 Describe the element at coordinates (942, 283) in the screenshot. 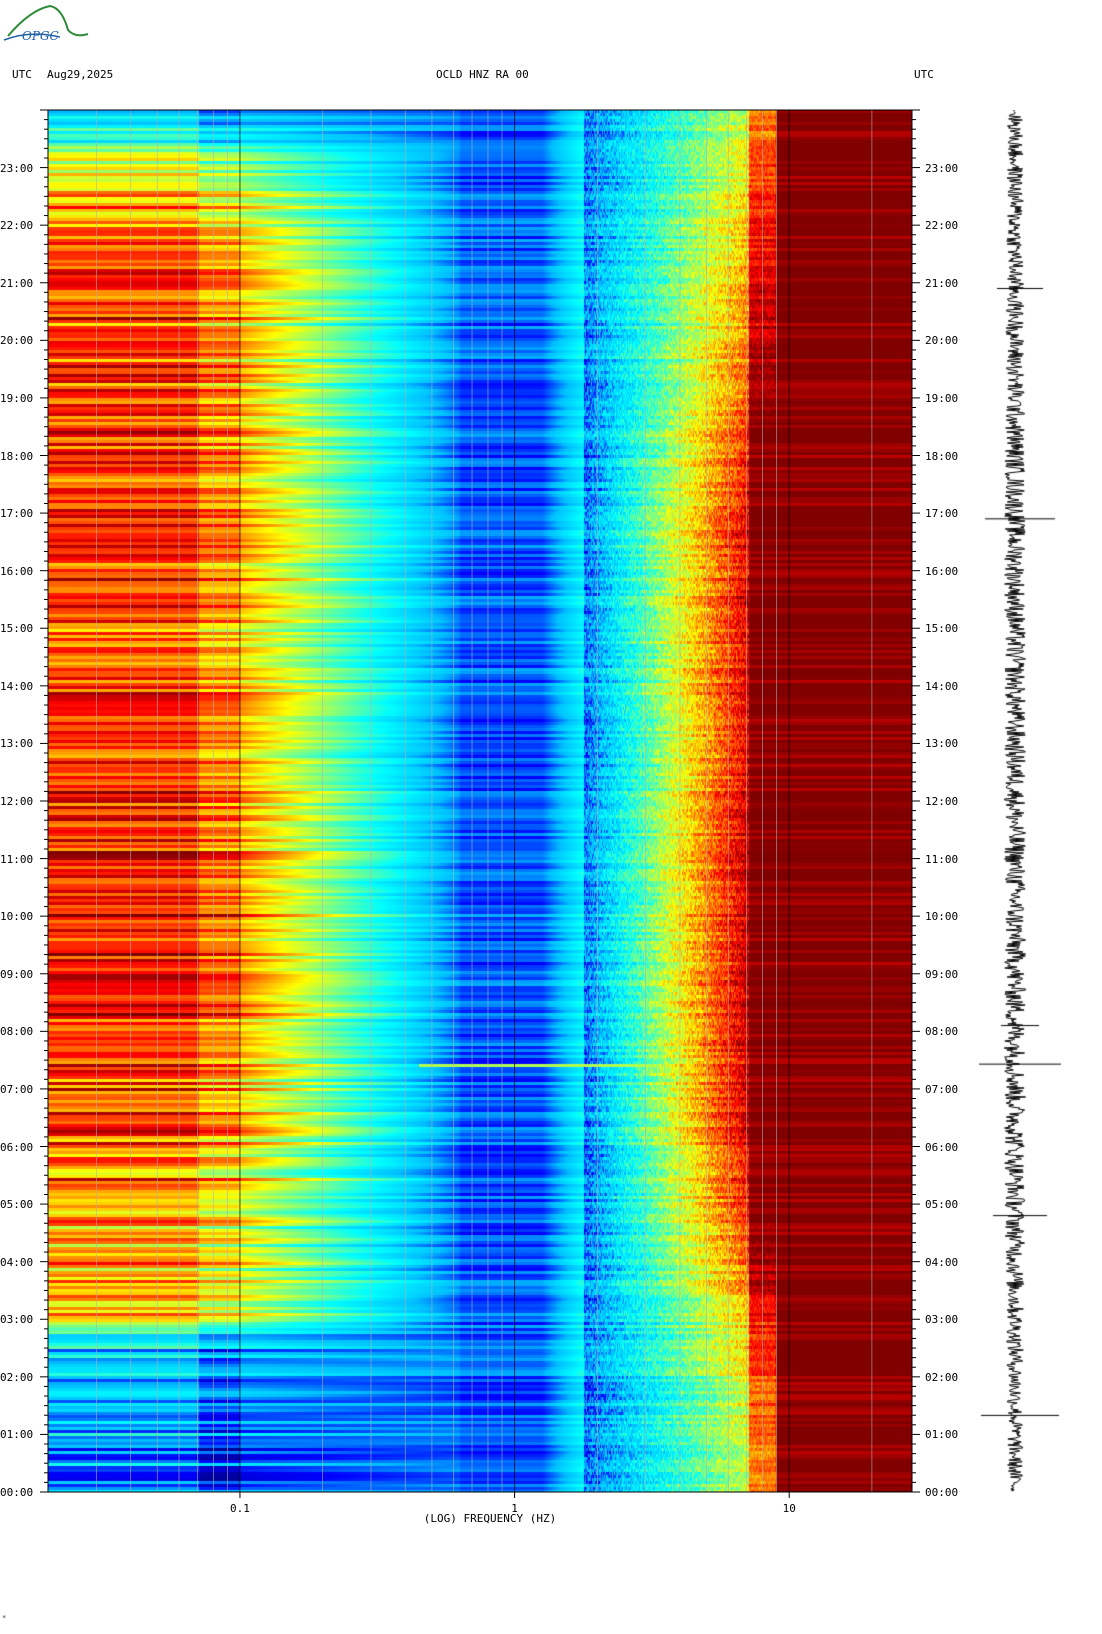

I see `y-tick-label-right: 21:00` at that location.